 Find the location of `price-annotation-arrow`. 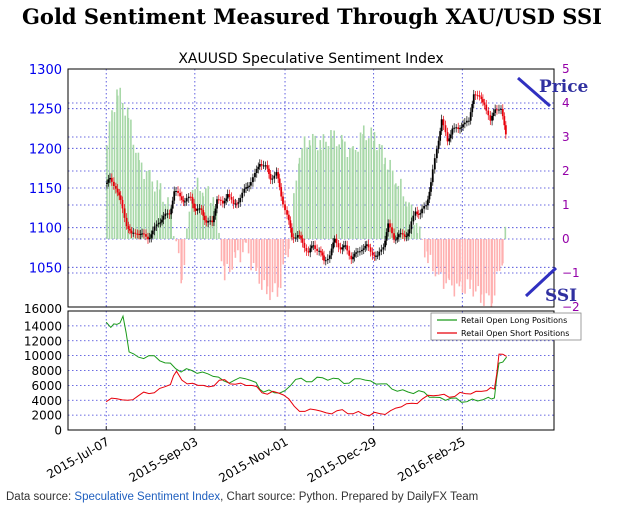

price-annotation-arrow is located at coordinates (534, 92).